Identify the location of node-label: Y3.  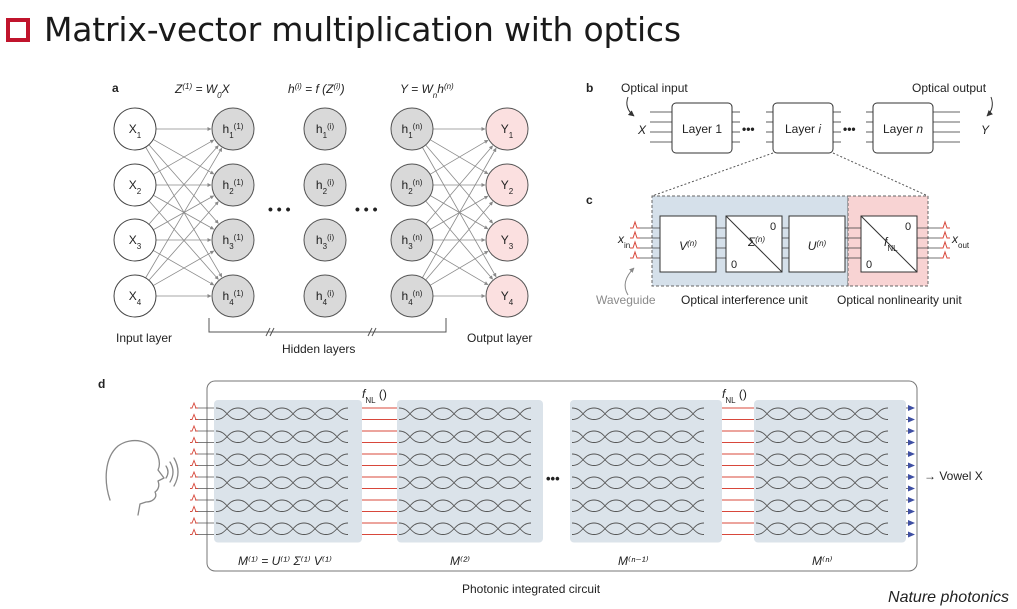
(507, 242).